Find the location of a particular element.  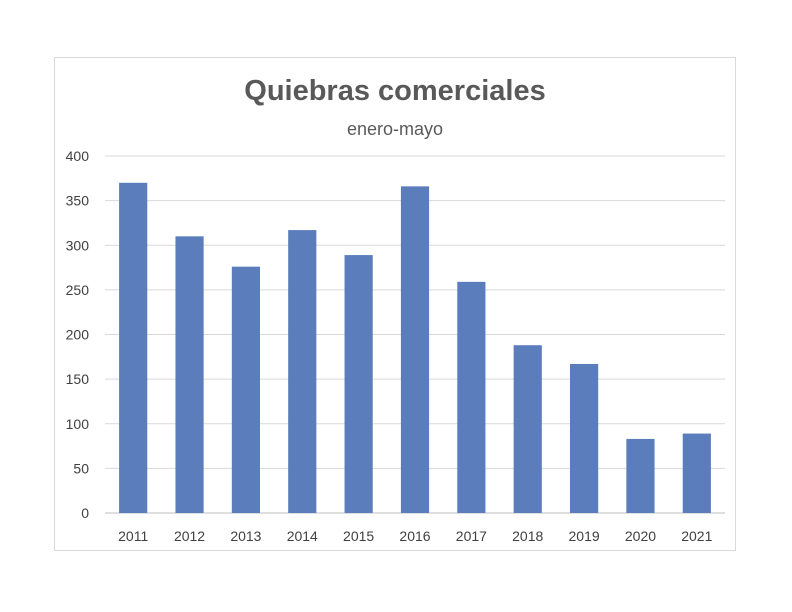

x-tick-label: 2011 is located at coordinates (133, 536).